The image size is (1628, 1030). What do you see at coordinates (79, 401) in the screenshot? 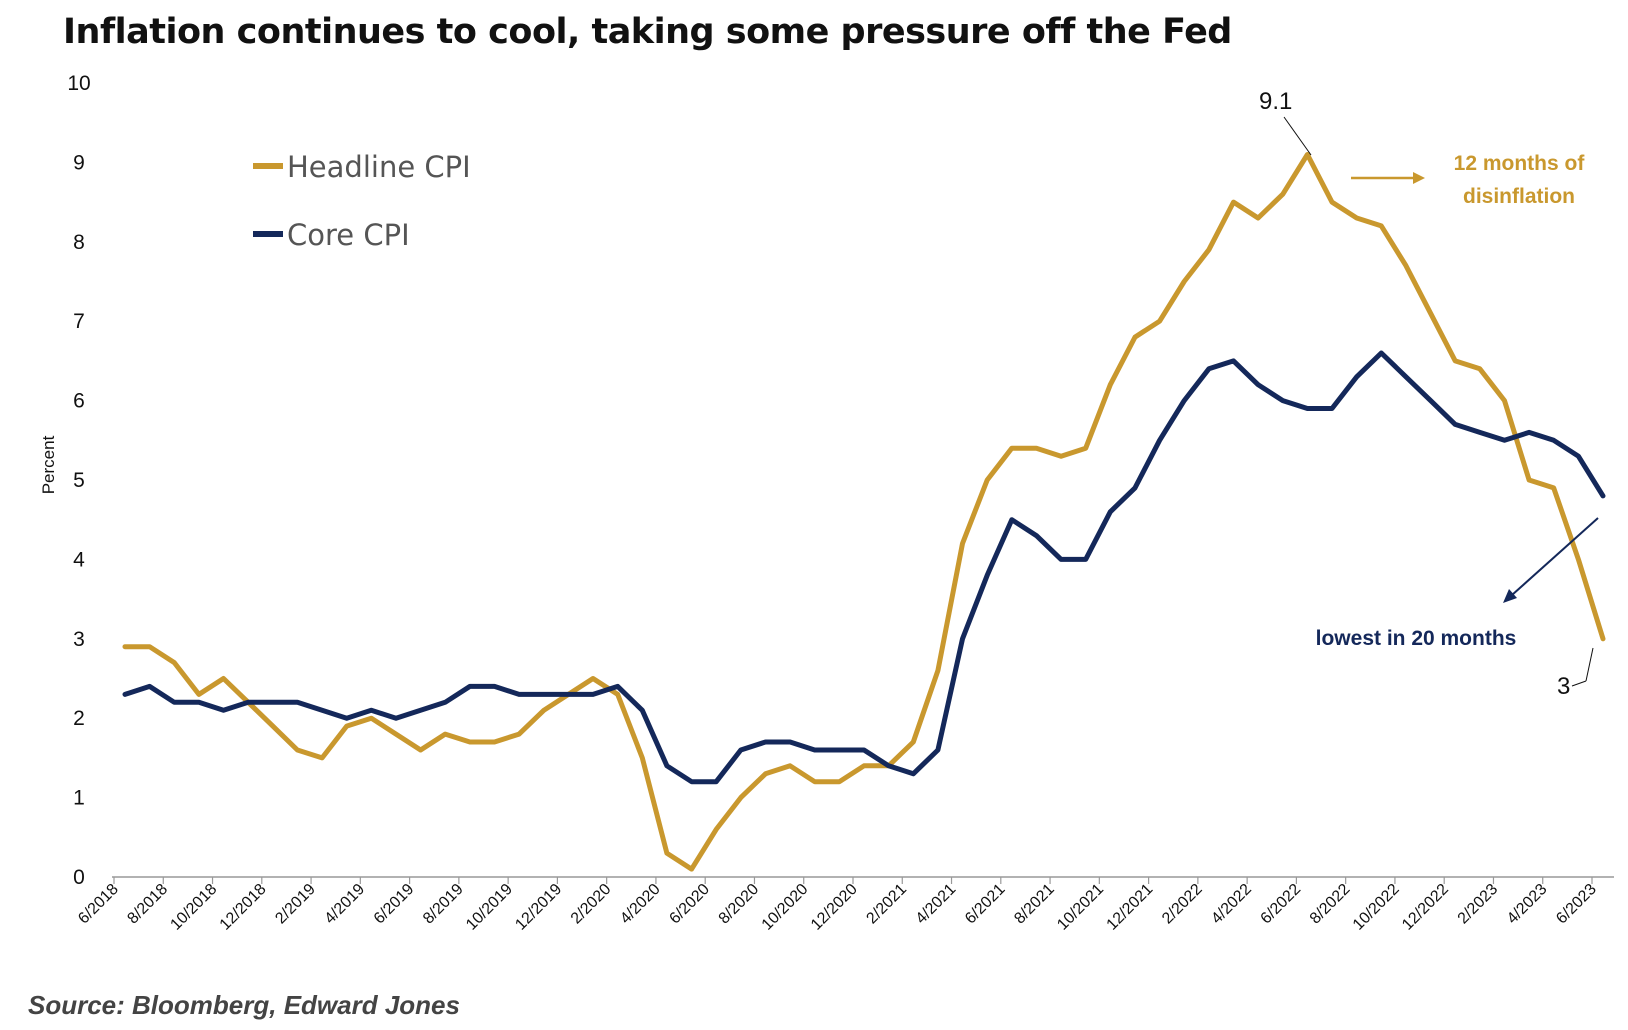
I see `y-tick-label: 6` at bounding box center [79, 401].